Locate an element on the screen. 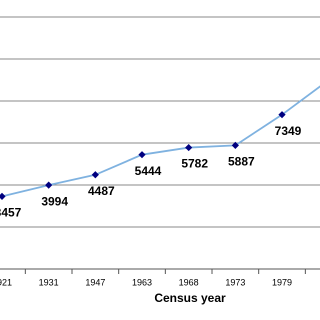 The width and height of the screenshot is (320, 320). x-tick-label: 1963 is located at coordinates (142, 282).